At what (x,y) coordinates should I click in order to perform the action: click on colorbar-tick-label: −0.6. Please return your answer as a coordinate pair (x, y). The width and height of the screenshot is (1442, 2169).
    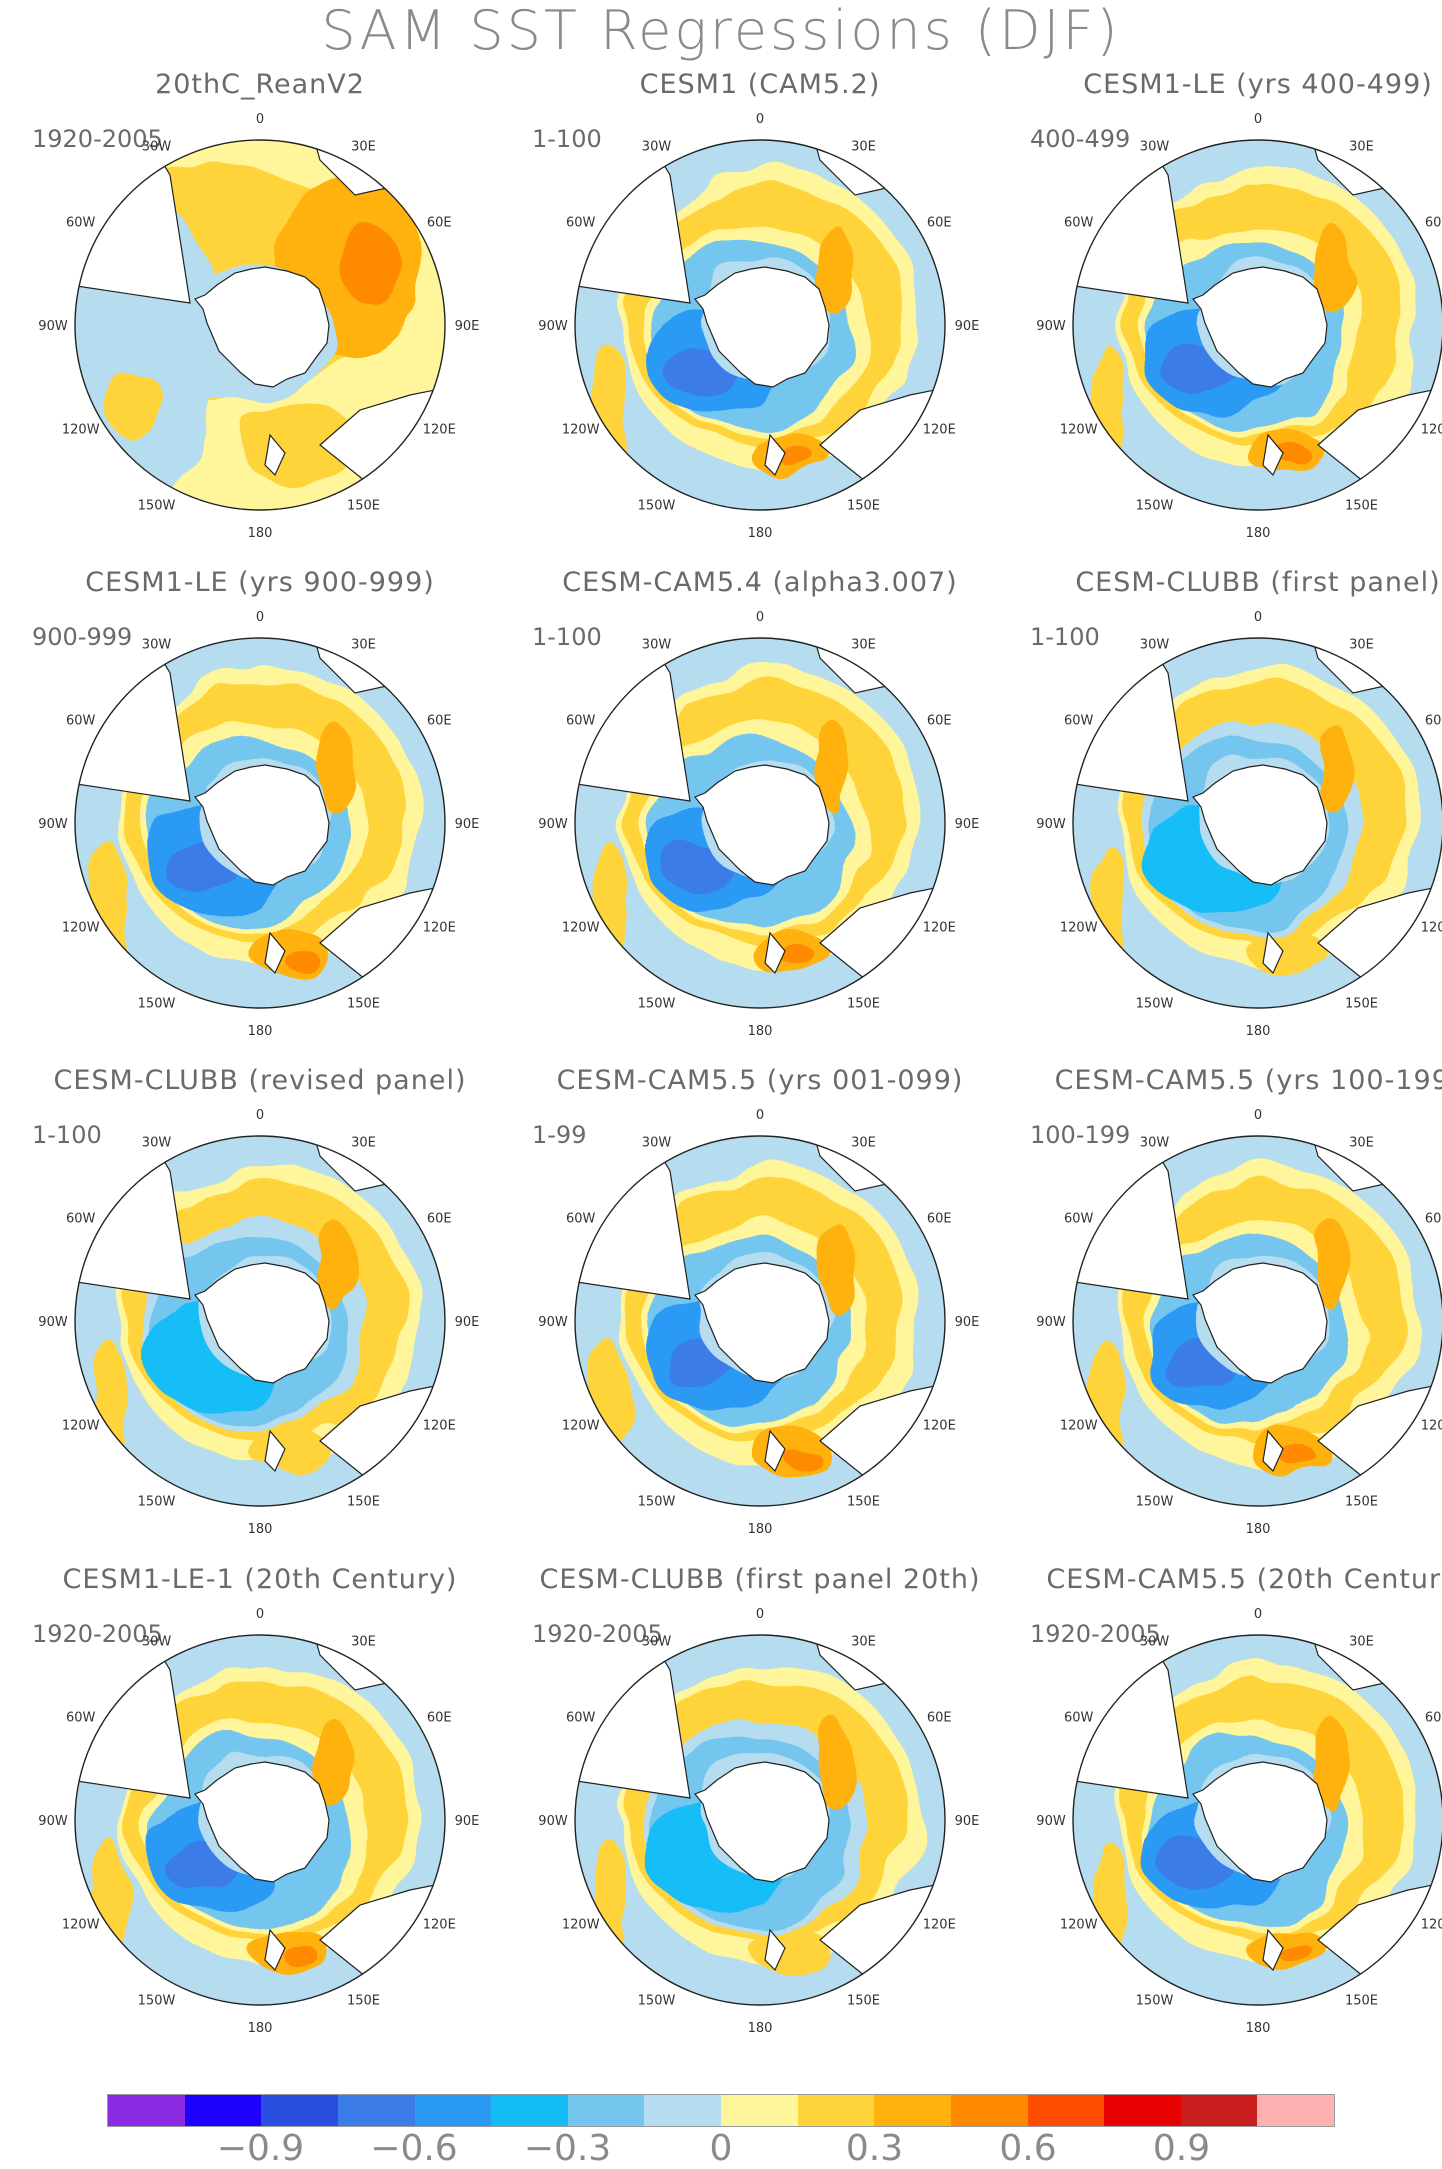
    Looking at the image, I should click on (414, 2148).